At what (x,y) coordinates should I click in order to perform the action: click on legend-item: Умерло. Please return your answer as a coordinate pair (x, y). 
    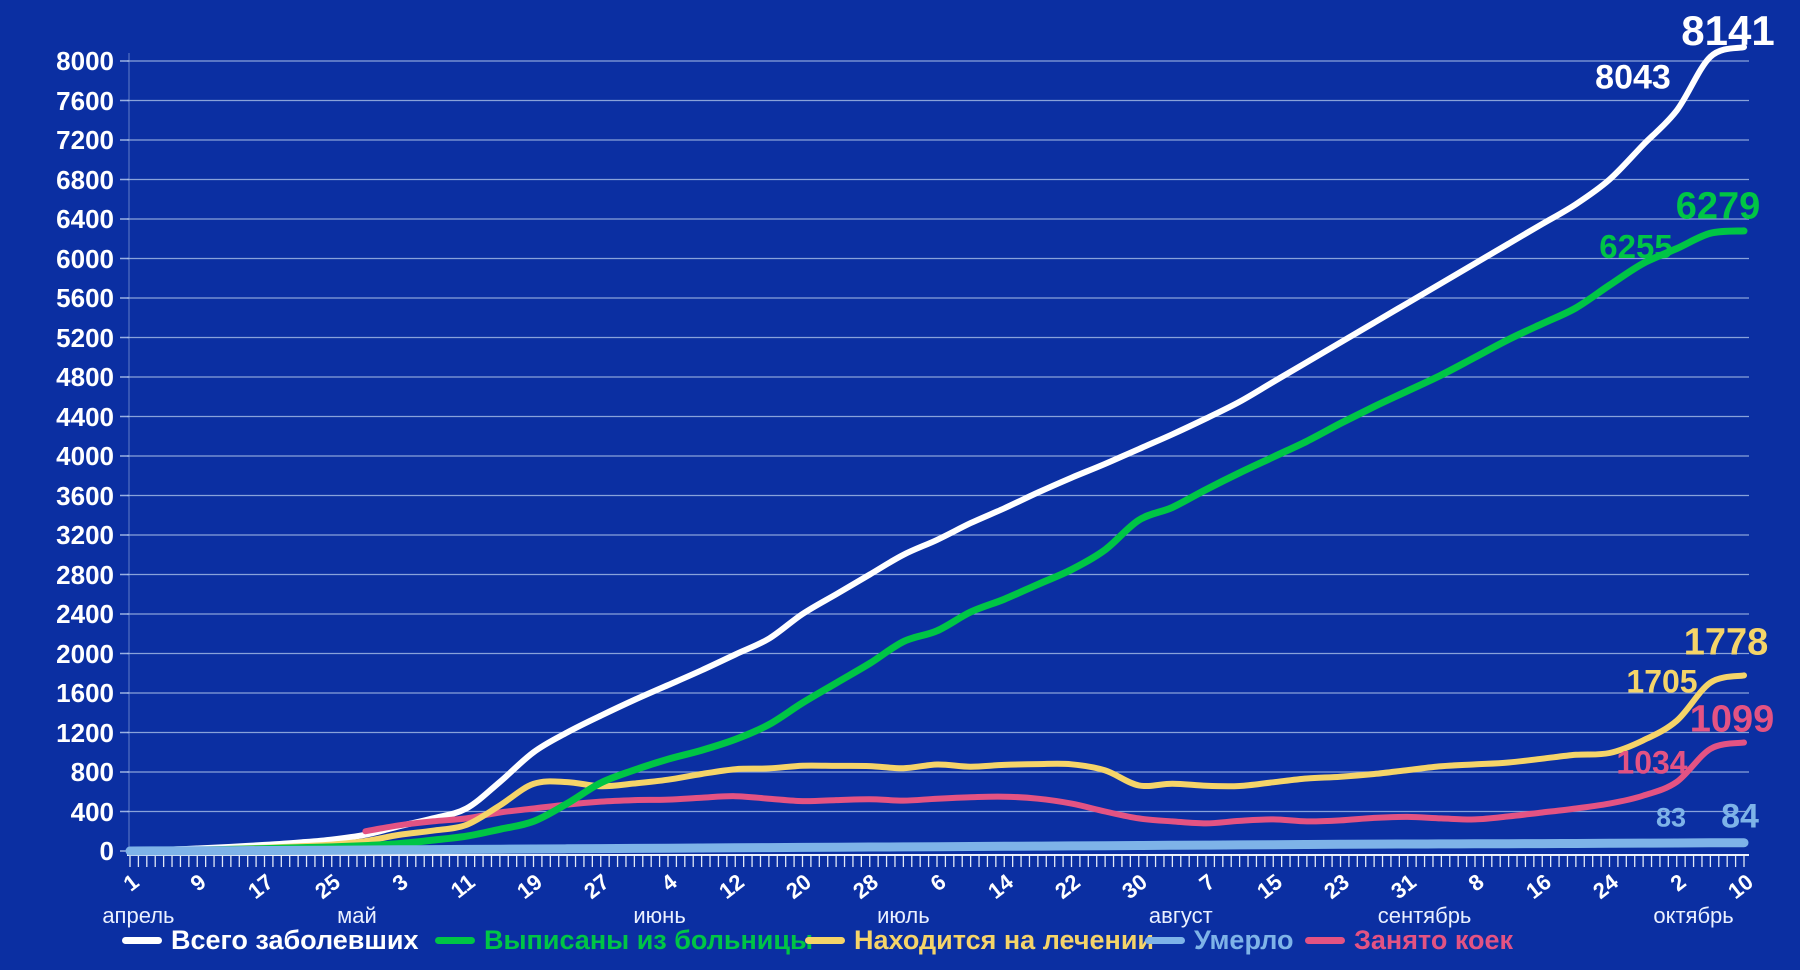
    Looking at the image, I should click on (1219, 940).